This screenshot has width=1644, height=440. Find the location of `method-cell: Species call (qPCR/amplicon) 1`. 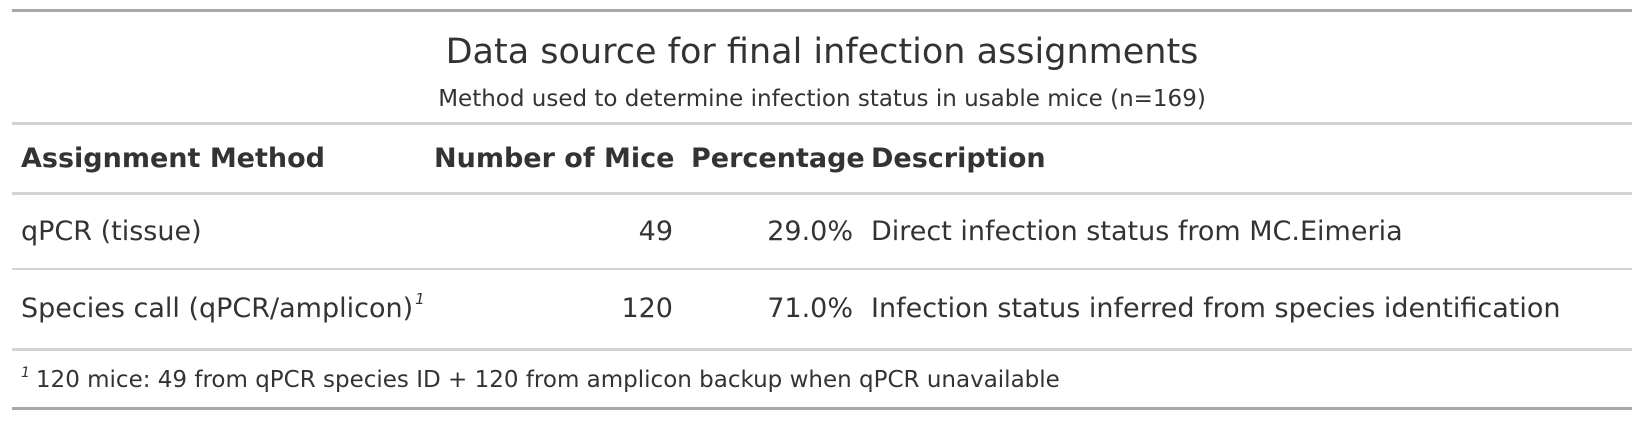

method-cell: Species call (qPCR/amplicon) 1 is located at coordinates (218, 310).